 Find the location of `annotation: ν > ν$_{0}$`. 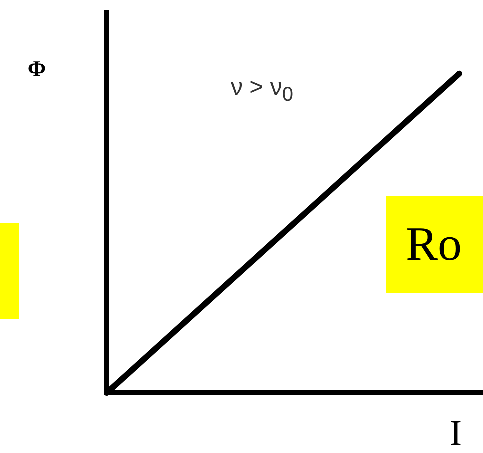

annotation: ν > ν$_{0}$ is located at coordinates (262, 91).